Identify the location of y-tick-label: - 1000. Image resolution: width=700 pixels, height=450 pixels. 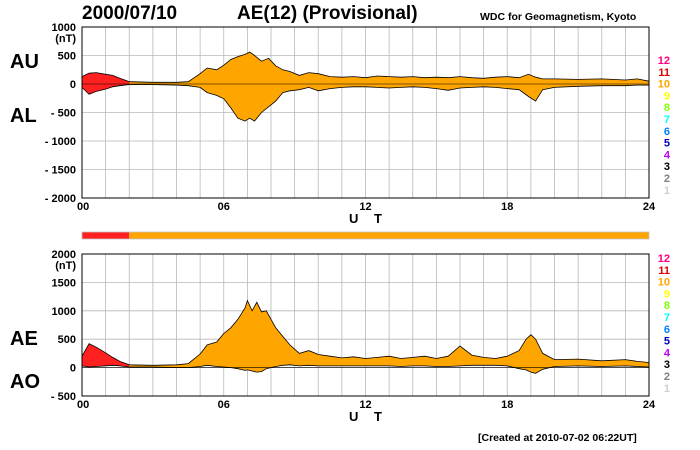
(60, 142).